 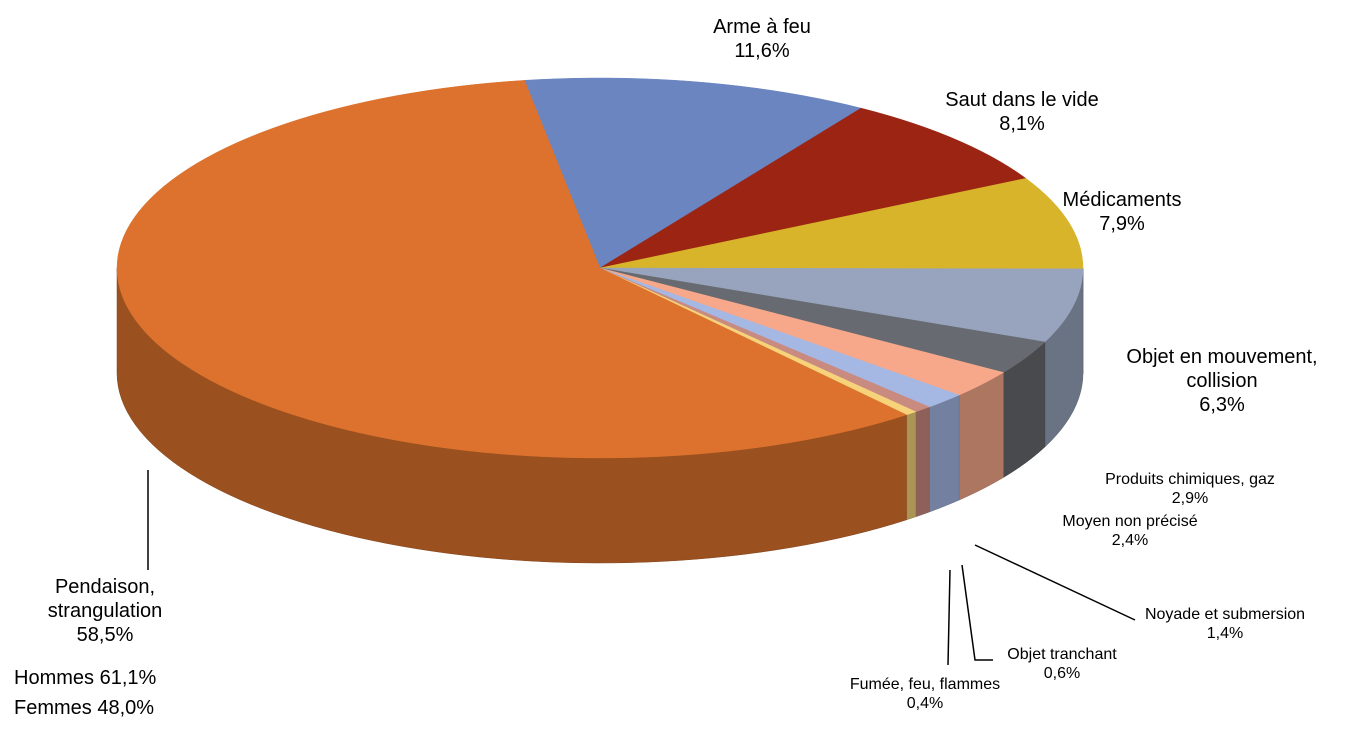 I want to click on label-name: Objet tranchant, so click(x=1062, y=654).